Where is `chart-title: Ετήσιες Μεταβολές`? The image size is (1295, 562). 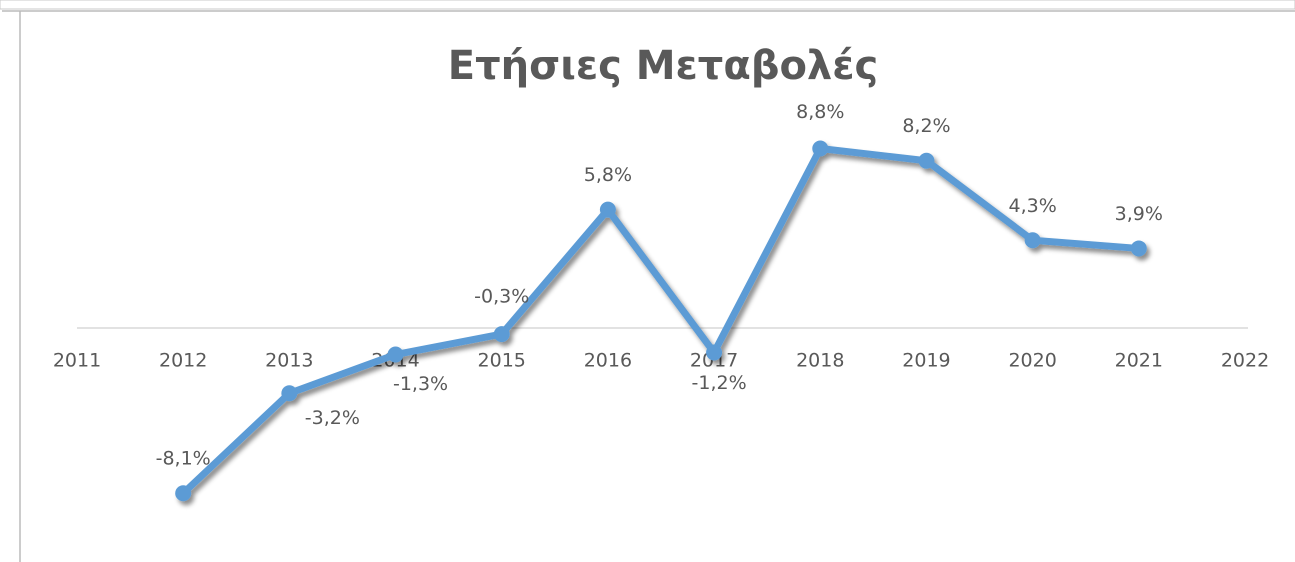 chart-title: Ετήσιες Μεταβολές is located at coordinates (663, 66).